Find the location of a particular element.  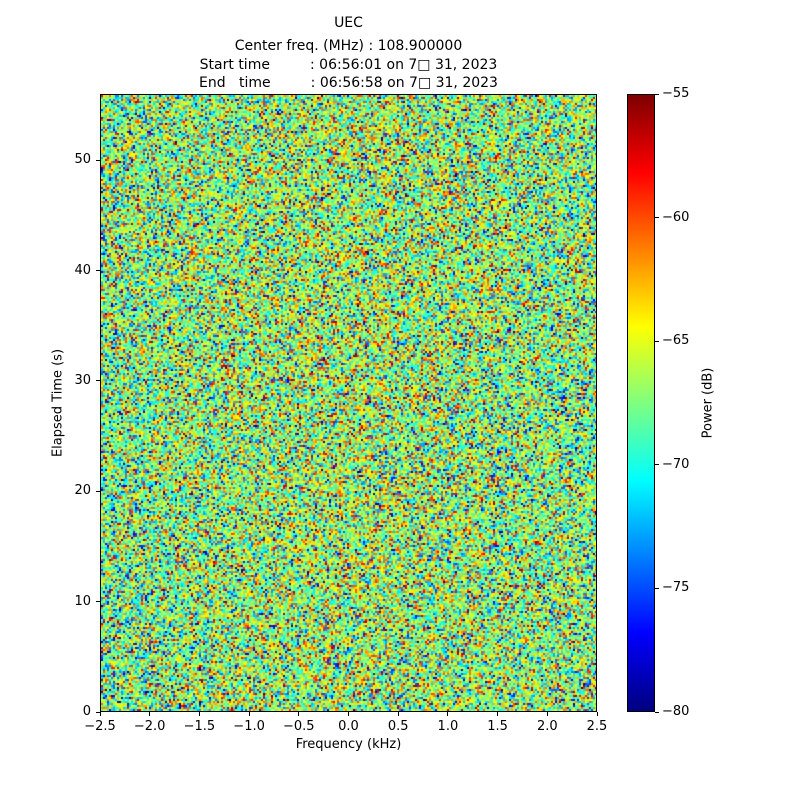

header-start-time: Start time : 06:56:01 on 7□ 31, 2023 is located at coordinates (348, 65).